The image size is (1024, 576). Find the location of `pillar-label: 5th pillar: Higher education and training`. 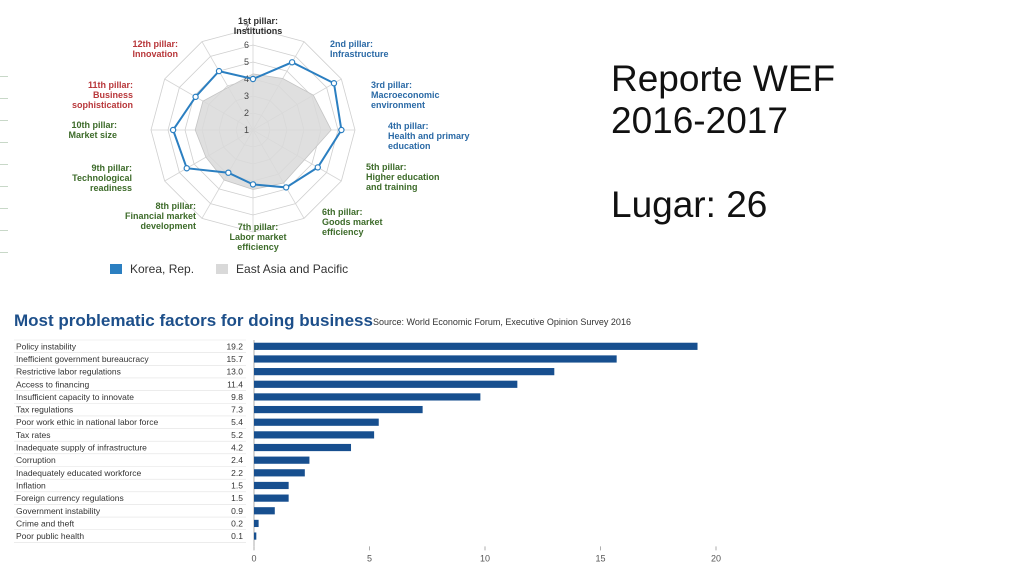

pillar-label: 5th pillar: Higher education and training is located at coordinates (403, 177).